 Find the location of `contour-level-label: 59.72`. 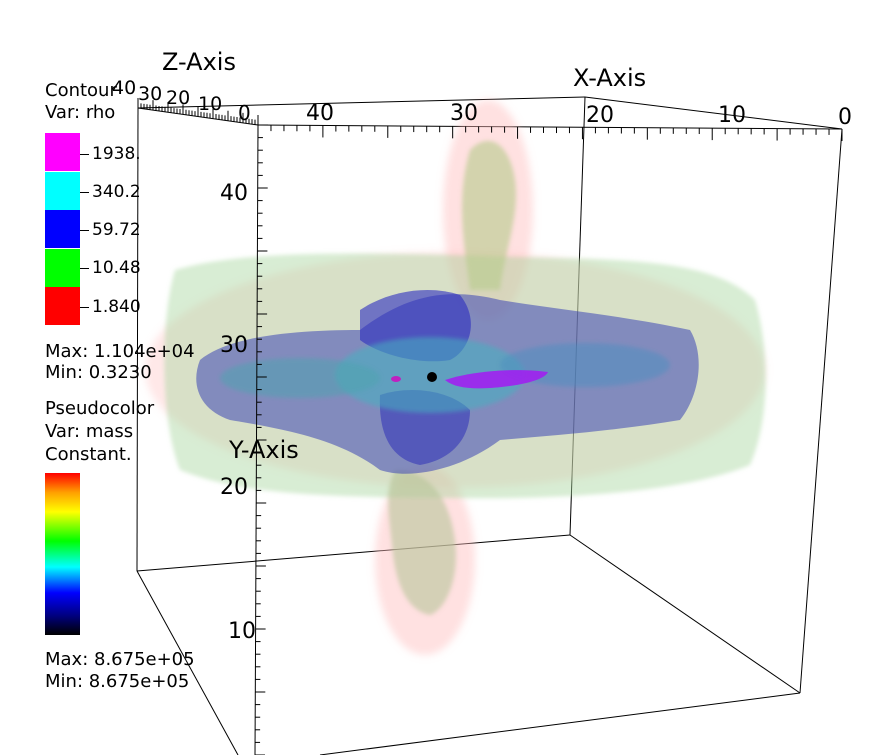

contour-level-label: 59.72 is located at coordinates (110, 230).